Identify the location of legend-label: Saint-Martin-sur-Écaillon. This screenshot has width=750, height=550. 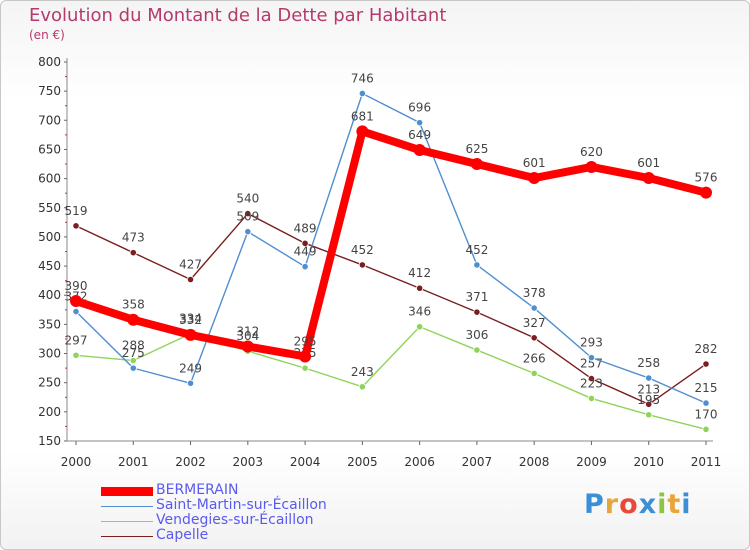
(241, 505).